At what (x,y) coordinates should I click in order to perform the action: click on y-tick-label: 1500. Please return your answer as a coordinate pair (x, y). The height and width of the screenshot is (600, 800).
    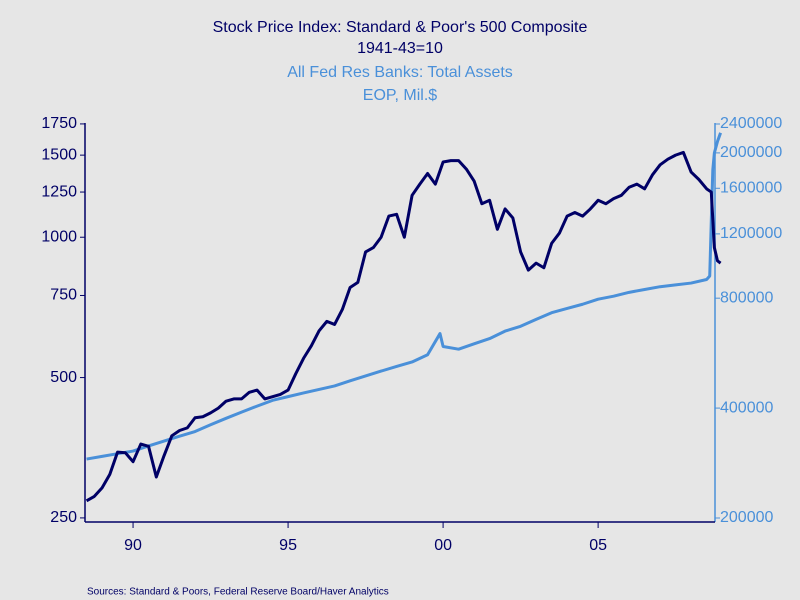
    Looking at the image, I should click on (59, 154).